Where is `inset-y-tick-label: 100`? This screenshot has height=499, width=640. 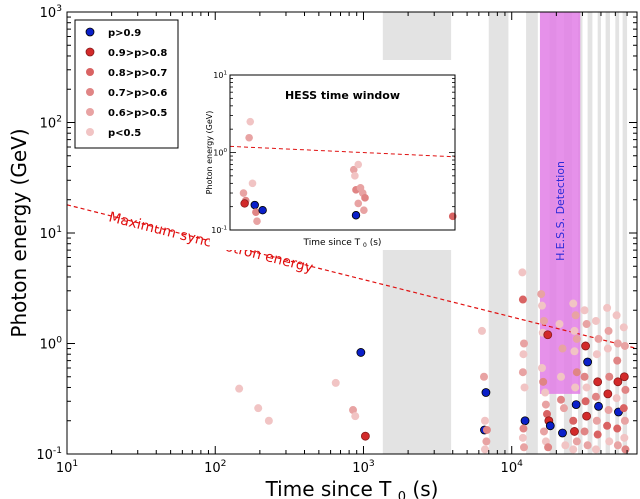
inset-y-tick-label: 100 is located at coordinates (220, 153).